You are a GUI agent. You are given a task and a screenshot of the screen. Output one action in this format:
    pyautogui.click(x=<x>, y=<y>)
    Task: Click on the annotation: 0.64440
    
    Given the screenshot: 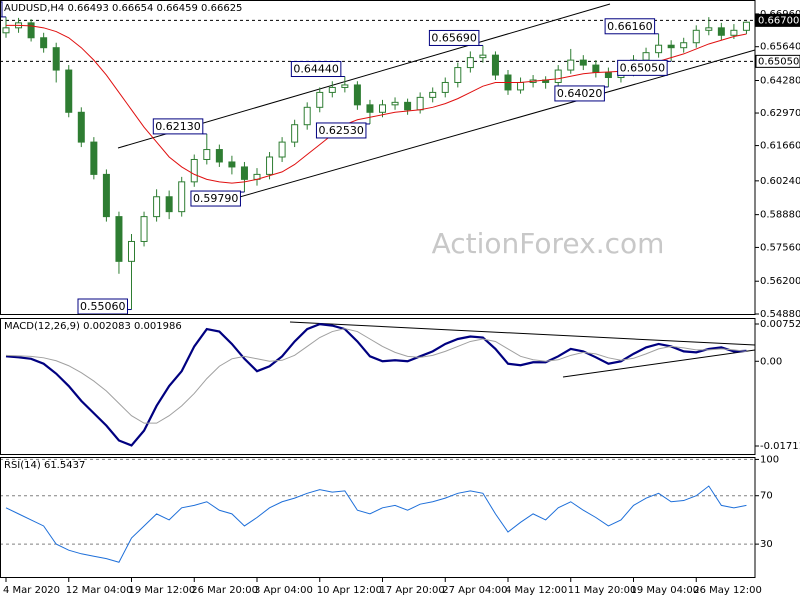 What is the action you would take?
    pyautogui.click(x=317, y=69)
    